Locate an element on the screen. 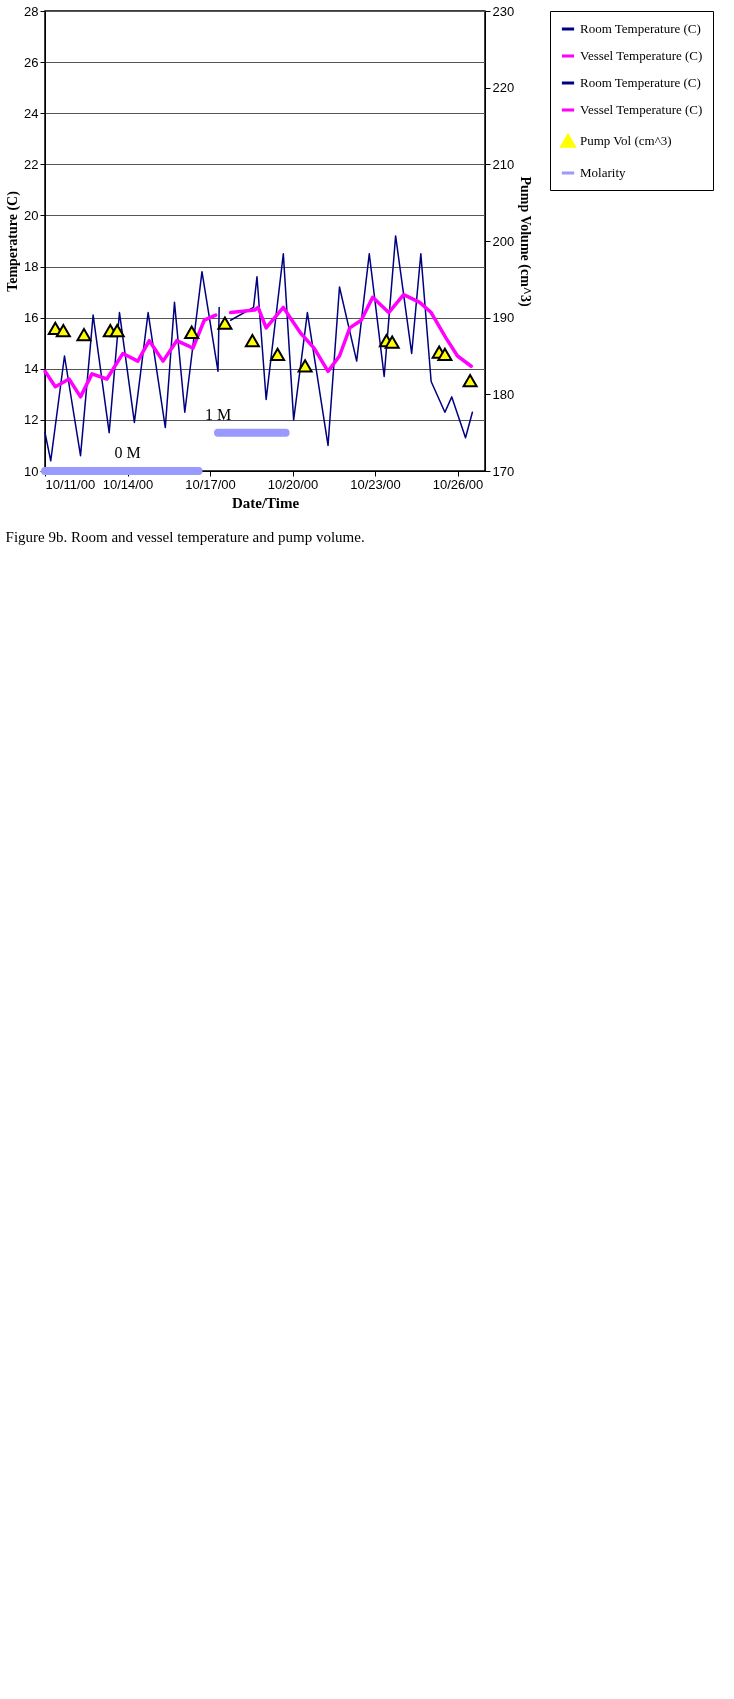 The height and width of the screenshot is (1699, 734). annotation: 0 M is located at coordinates (127, 452).